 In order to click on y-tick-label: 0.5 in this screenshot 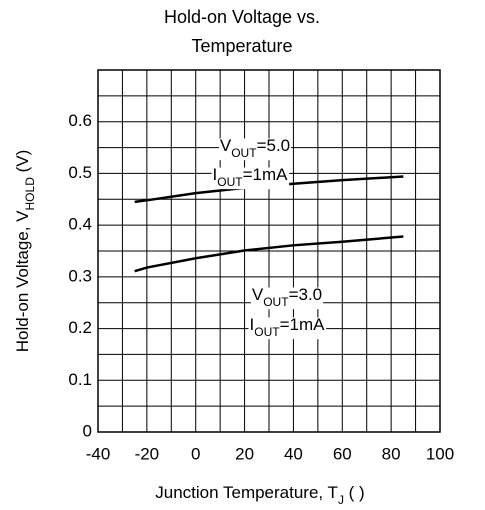, I will do `click(80, 172)`.